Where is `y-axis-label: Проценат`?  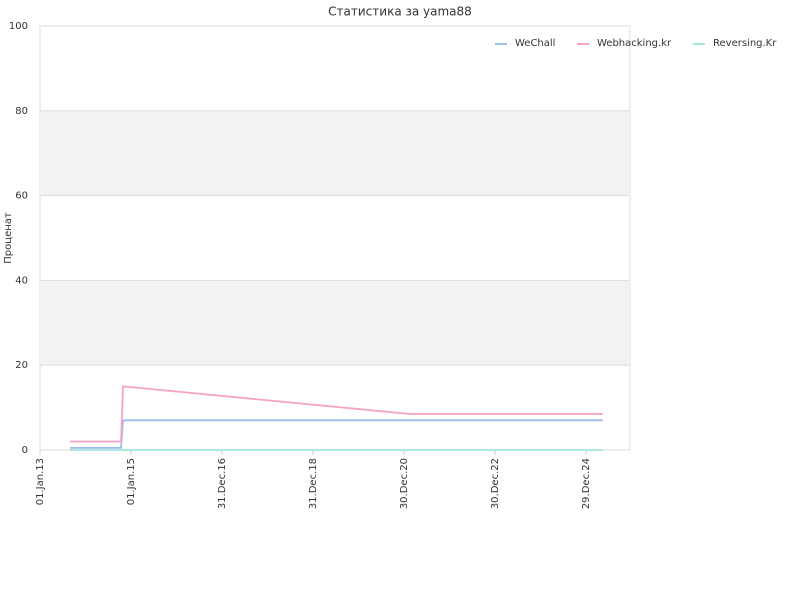 y-axis-label: Проценат is located at coordinates (8, 238).